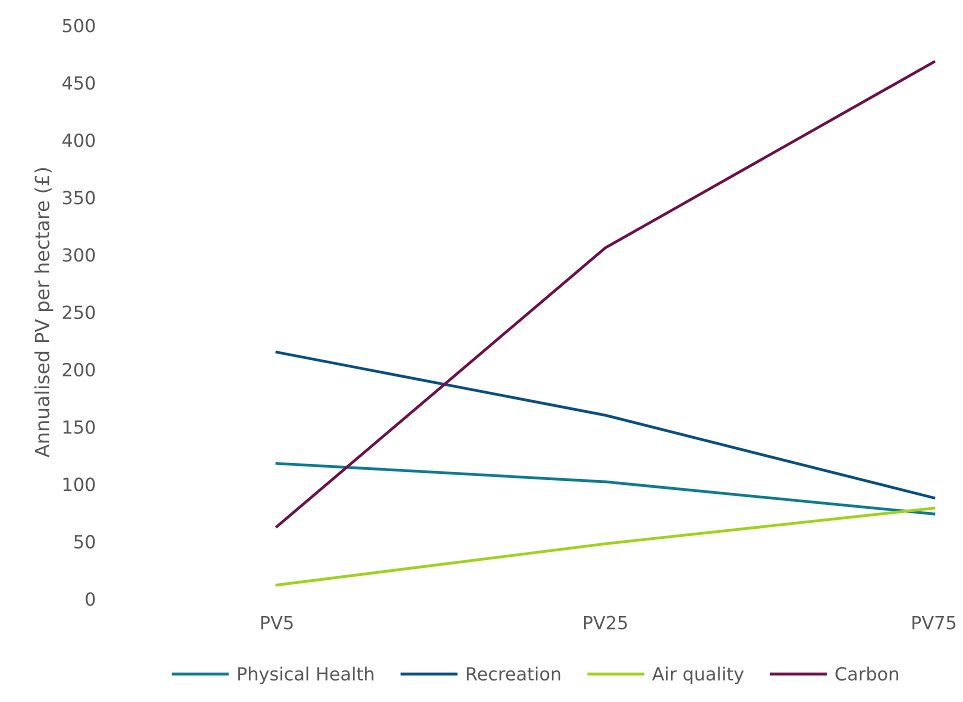 This screenshot has width=963, height=702. What do you see at coordinates (934, 623) in the screenshot?
I see `x-tick-label: PV75` at bounding box center [934, 623].